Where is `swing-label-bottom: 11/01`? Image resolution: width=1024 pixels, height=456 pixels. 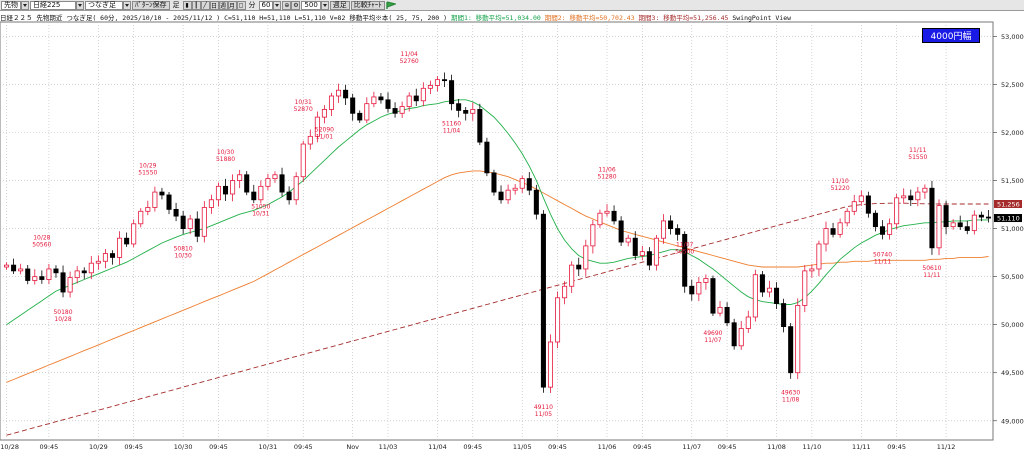
swing-label-bottom: 11/01 is located at coordinates (324, 136).